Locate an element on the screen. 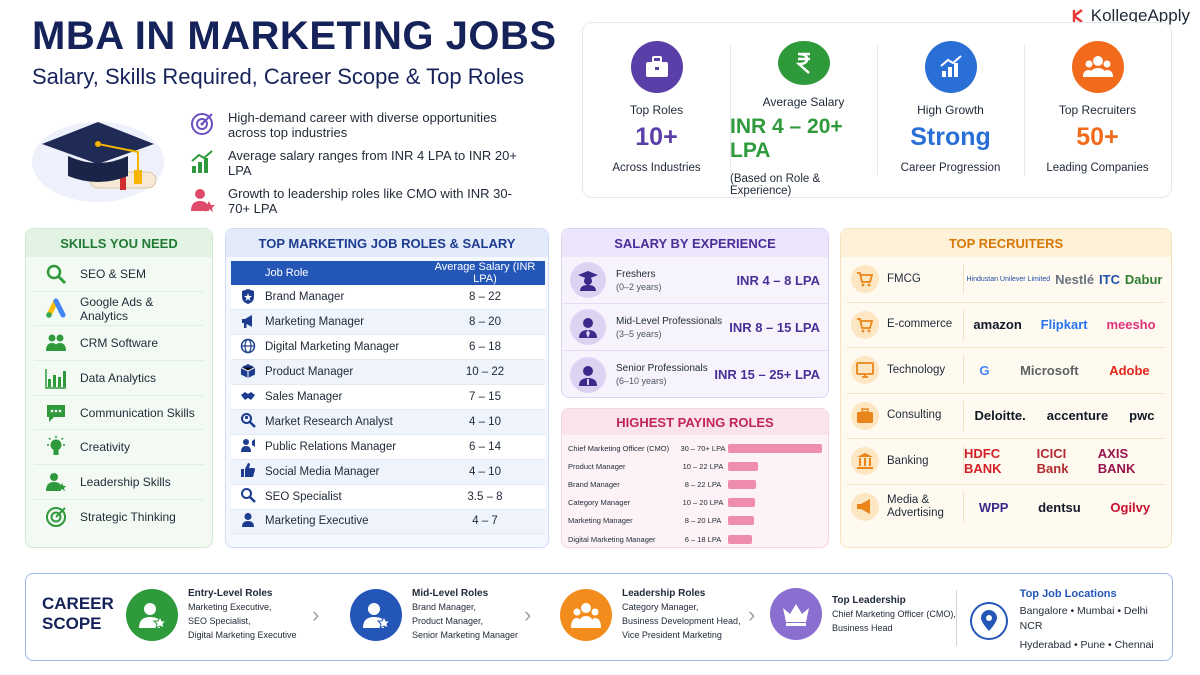 The height and width of the screenshot is (675, 1200). company-logo: Ogilvy is located at coordinates (1130, 507).